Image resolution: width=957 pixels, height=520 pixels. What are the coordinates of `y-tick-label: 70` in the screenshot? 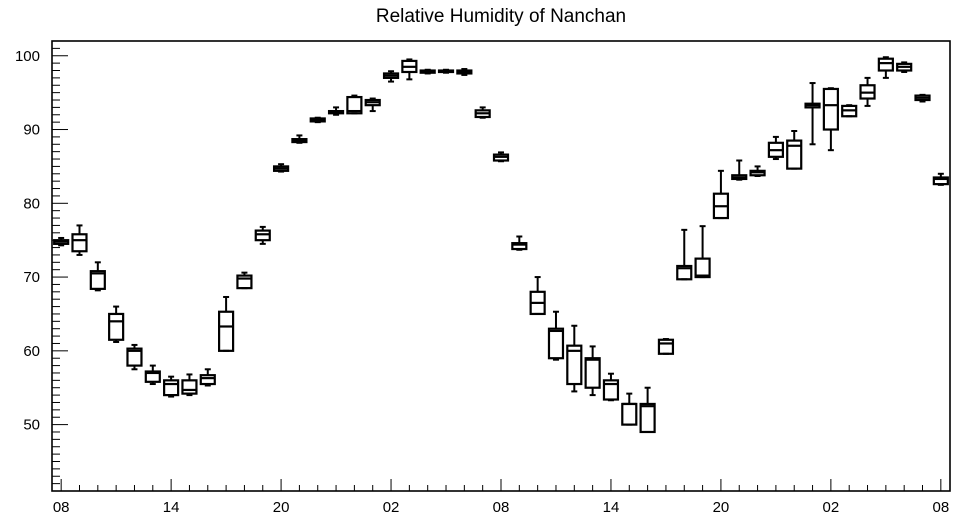 It's located at (31, 277).